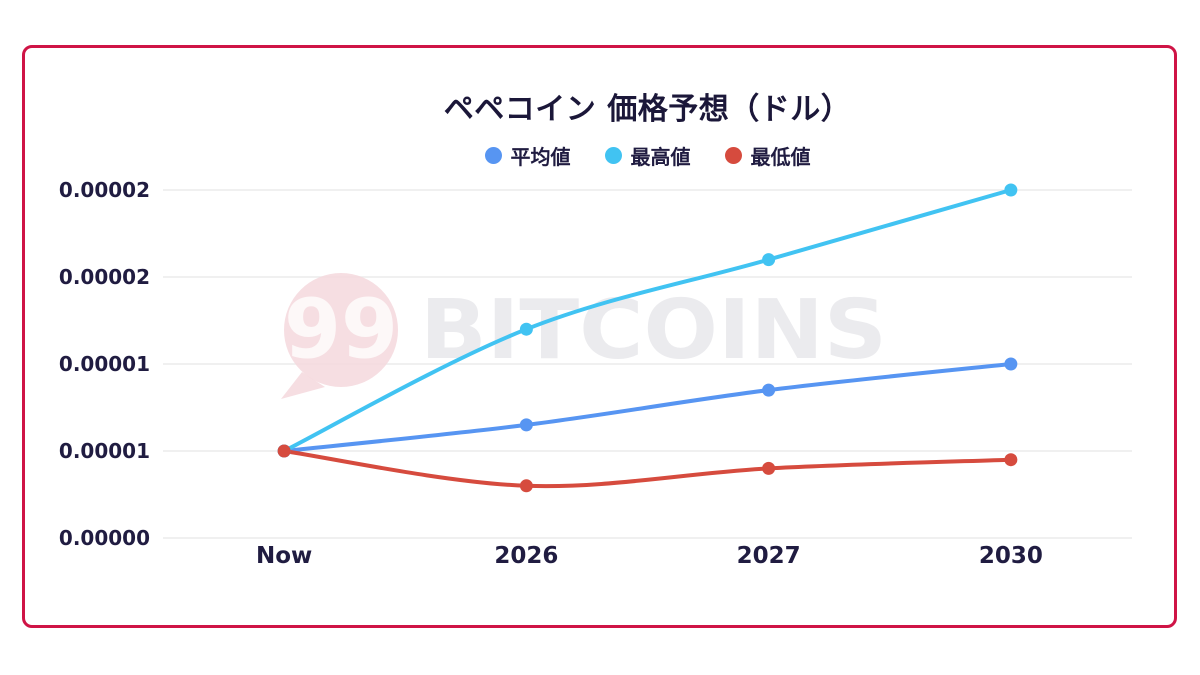  I want to click on lowest-series-dot-icon, so click(733, 155).